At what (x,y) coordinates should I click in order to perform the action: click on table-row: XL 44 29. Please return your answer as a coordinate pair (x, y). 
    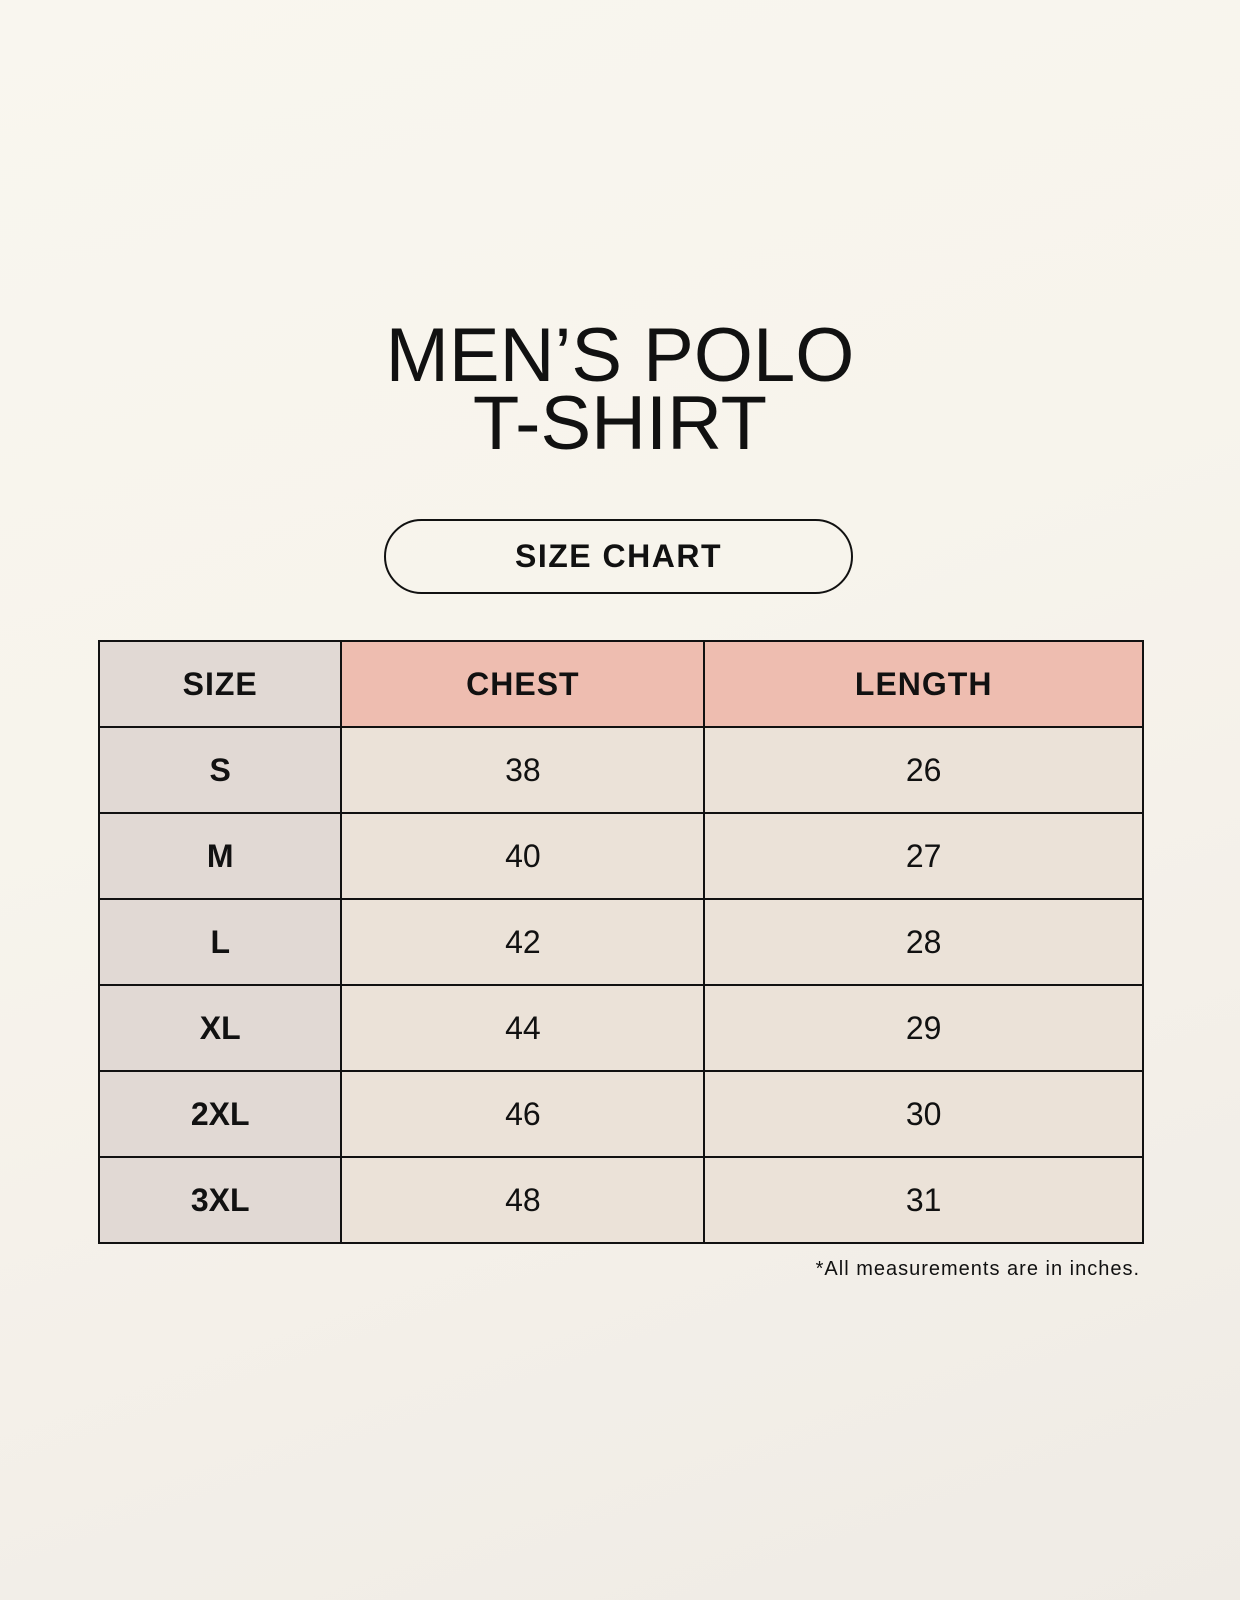
    Looking at the image, I should click on (620, 1028).